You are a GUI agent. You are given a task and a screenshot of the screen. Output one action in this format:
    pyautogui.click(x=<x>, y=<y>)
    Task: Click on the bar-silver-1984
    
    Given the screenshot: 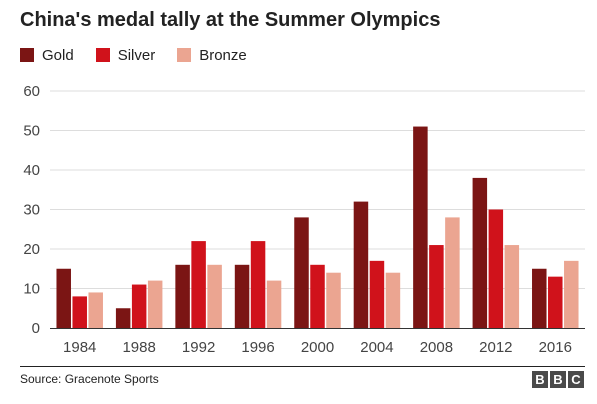 What is the action you would take?
    pyautogui.click(x=79, y=312)
    